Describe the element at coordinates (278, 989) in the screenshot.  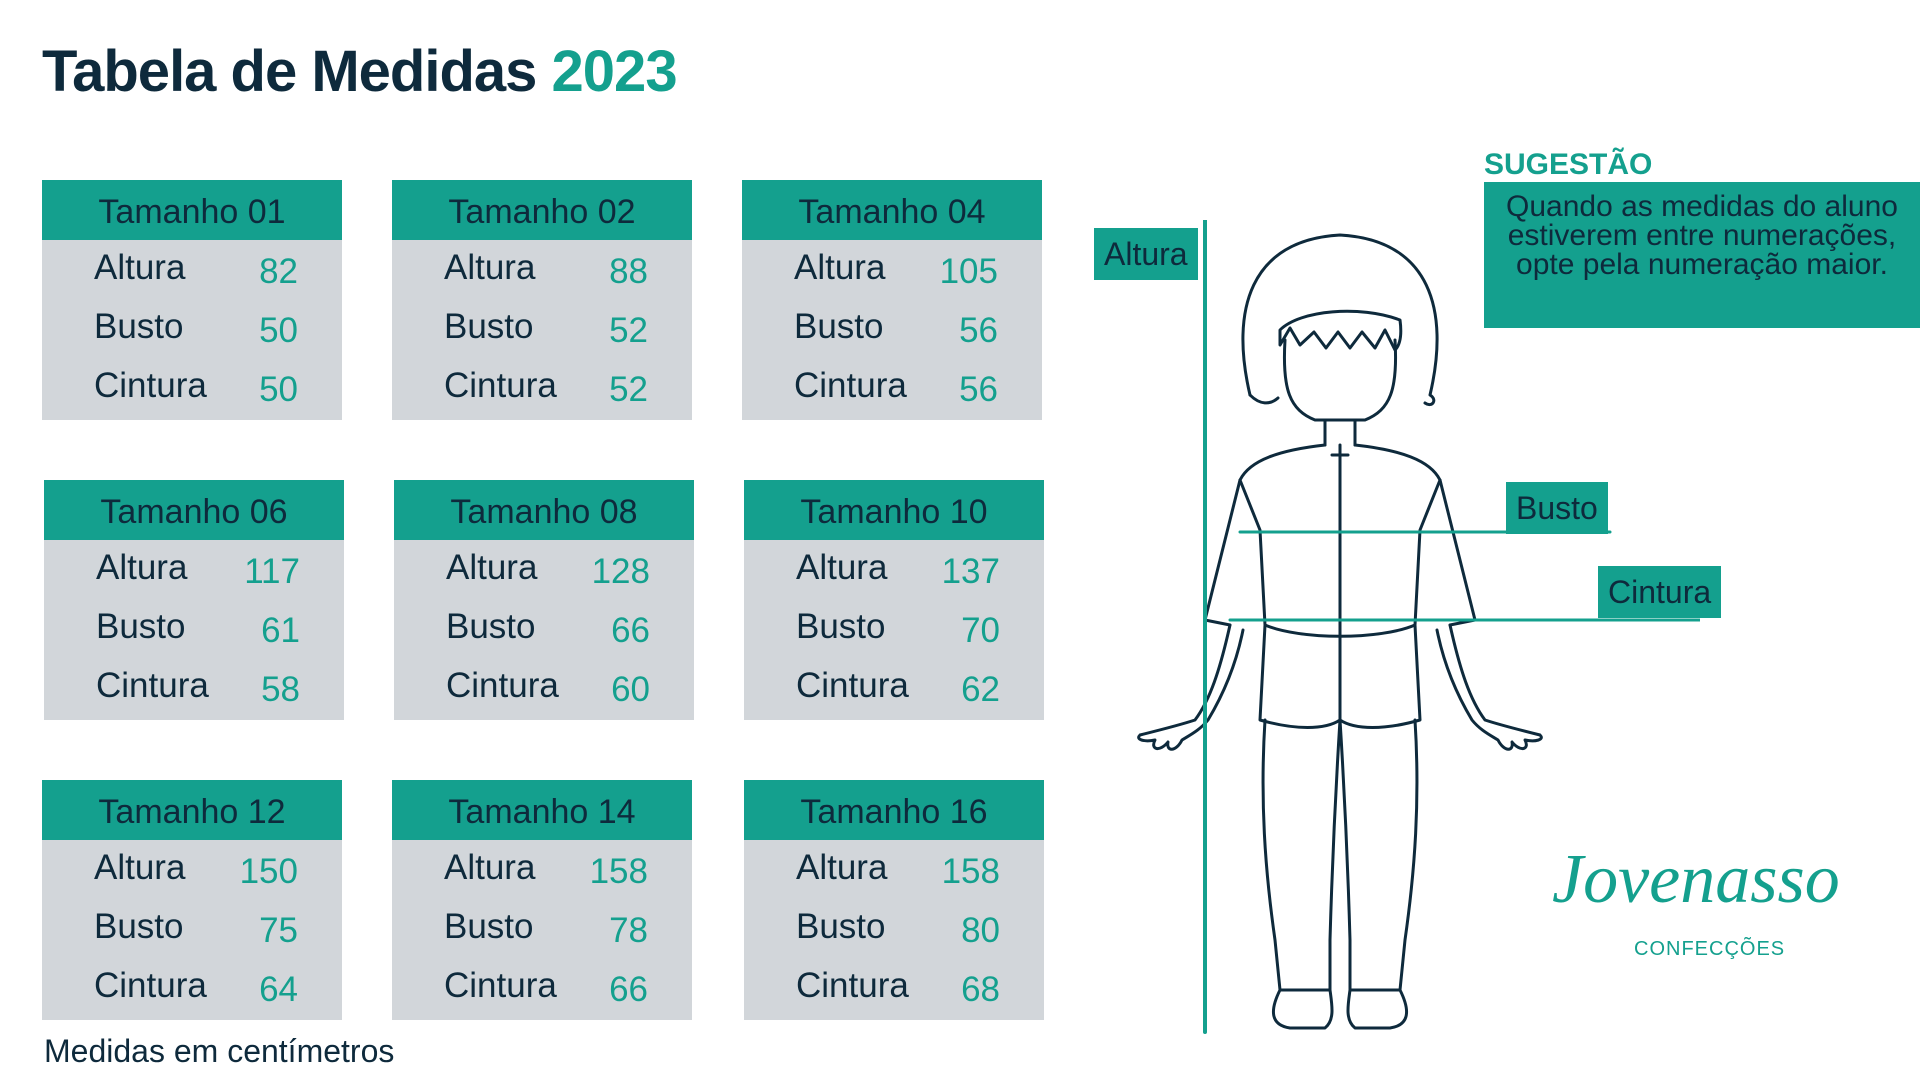
I see `row-value: 64` at that location.